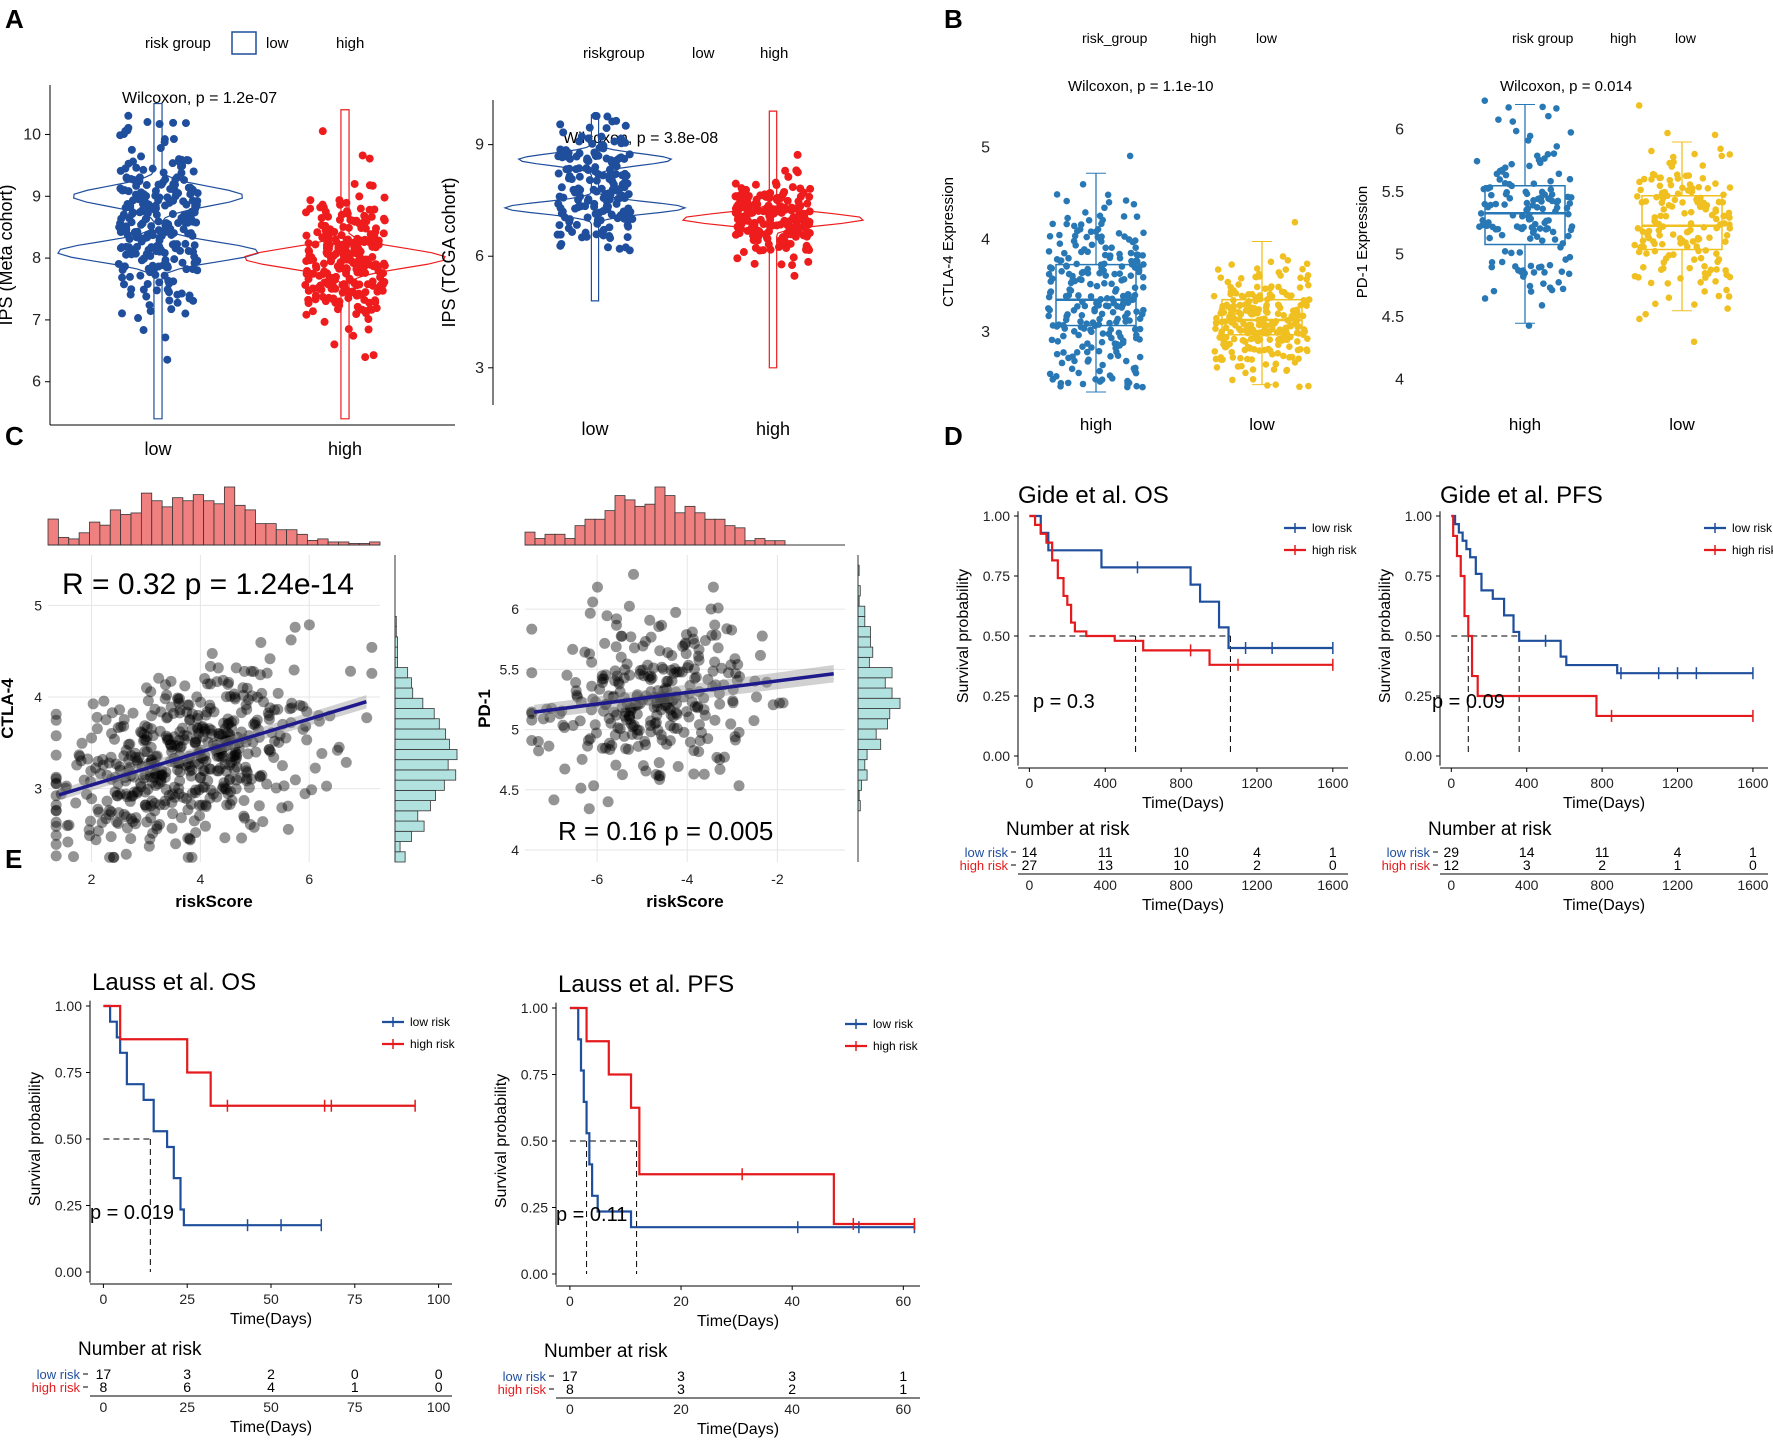 This screenshot has width=1773, height=1446. Describe the element at coordinates (187, 1299) in the screenshot. I see `x-tick-label: 25` at that location.